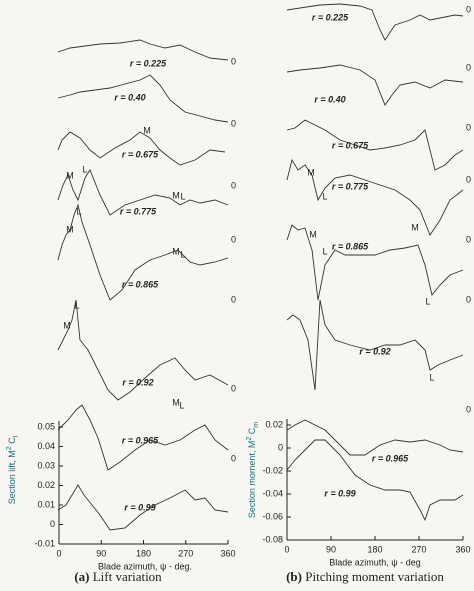 The width and height of the screenshot is (474, 591). What do you see at coordinates (118, 576) in the screenshot?
I see `caption: (a) Lift variation` at bounding box center [118, 576].